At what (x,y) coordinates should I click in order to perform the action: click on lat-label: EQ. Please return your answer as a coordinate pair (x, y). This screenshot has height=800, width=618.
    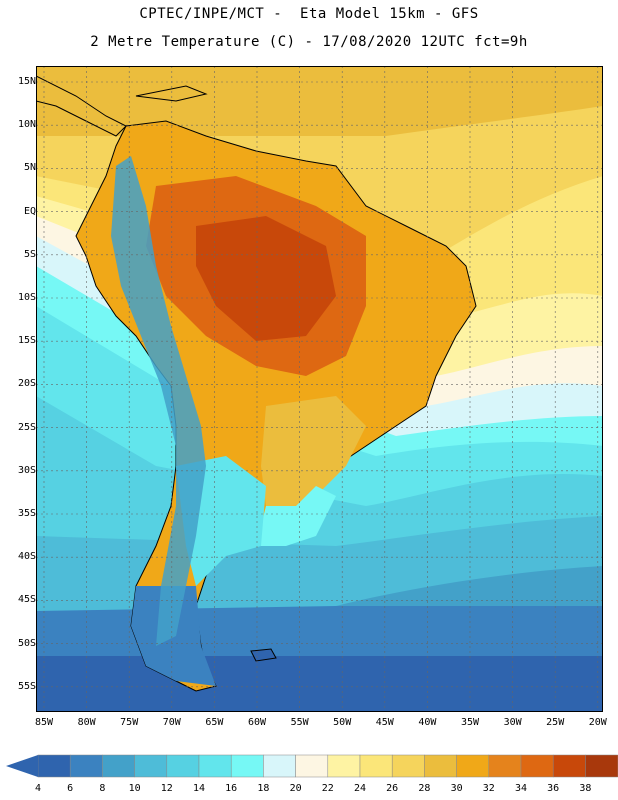
    Looking at the image, I should click on (29, 211).